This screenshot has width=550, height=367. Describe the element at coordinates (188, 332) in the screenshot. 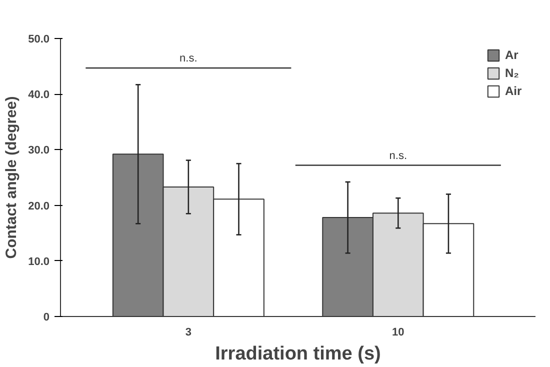

I see `x-tick-label: 3` at that location.